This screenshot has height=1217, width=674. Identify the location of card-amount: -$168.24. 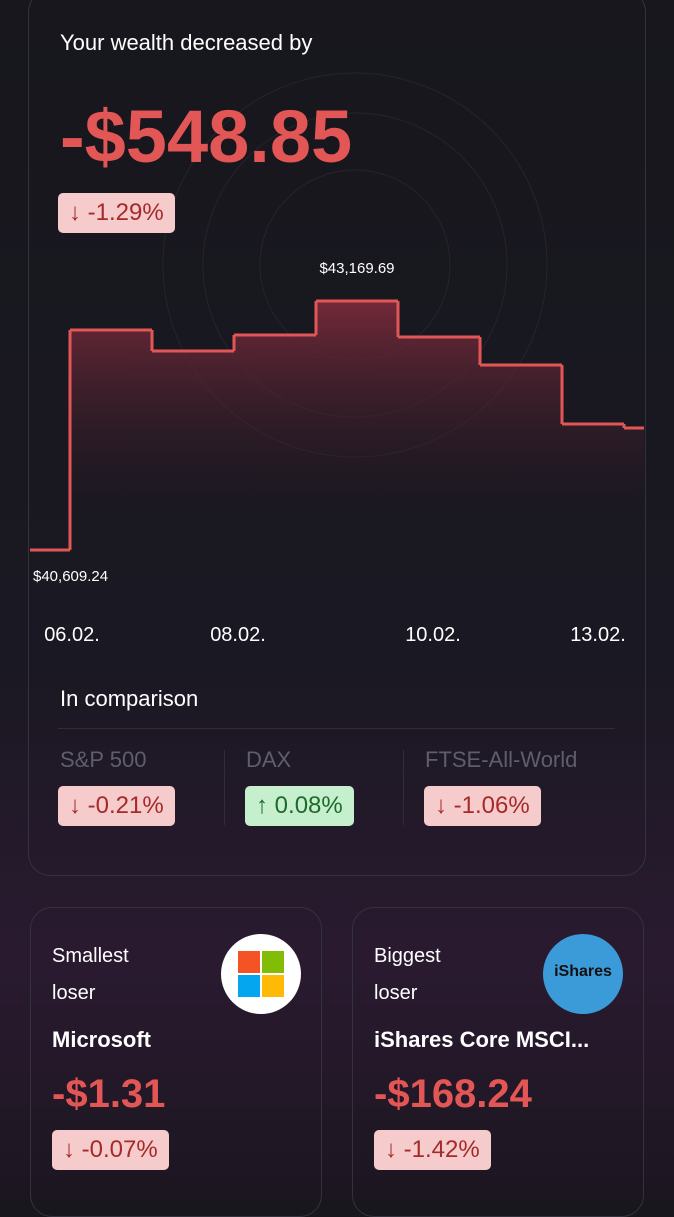
(453, 1094).